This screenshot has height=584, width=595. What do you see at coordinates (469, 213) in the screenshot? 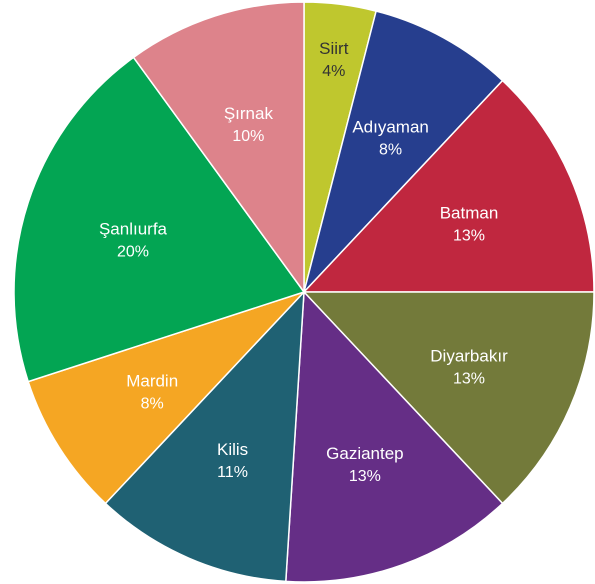
I see `slice-label-batman: Batman` at bounding box center [469, 213].